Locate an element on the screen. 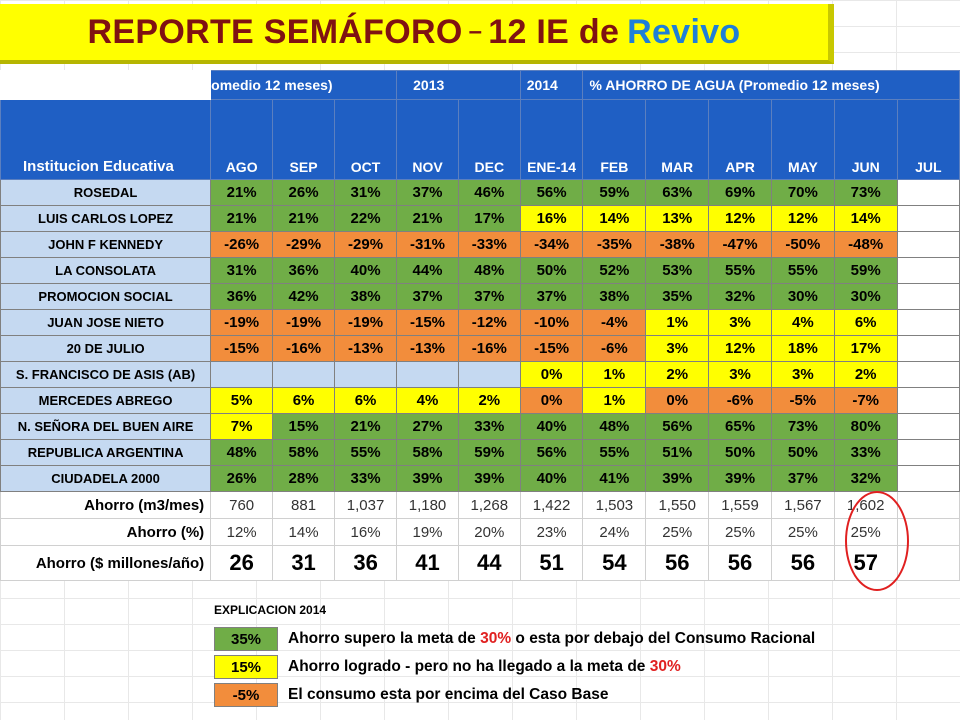 This screenshot has height=720, width=960. month-header: NOV is located at coordinates (427, 139).